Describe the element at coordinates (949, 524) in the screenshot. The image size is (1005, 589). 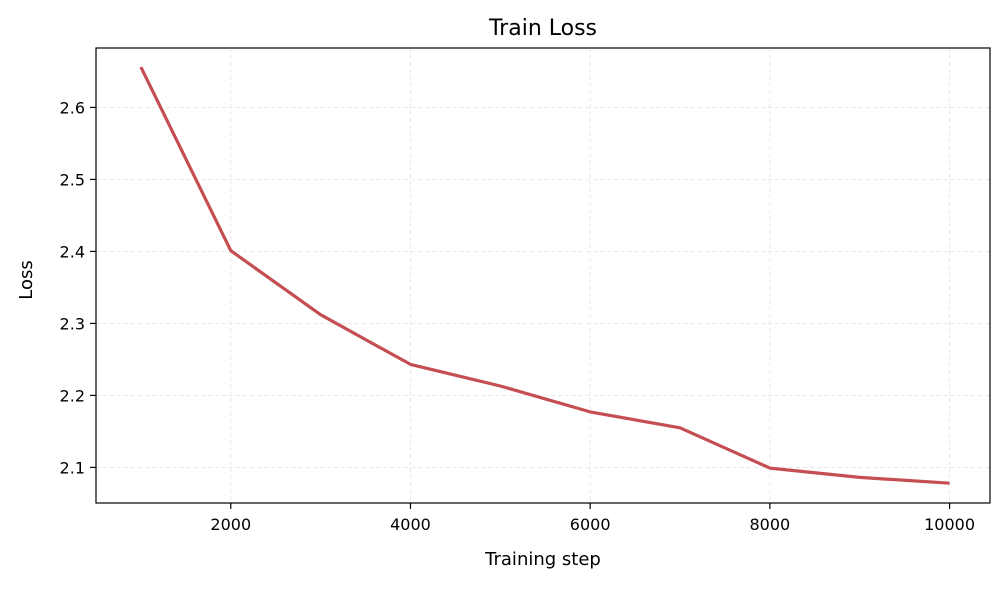
I see `x-tick-label: 10000` at that location.